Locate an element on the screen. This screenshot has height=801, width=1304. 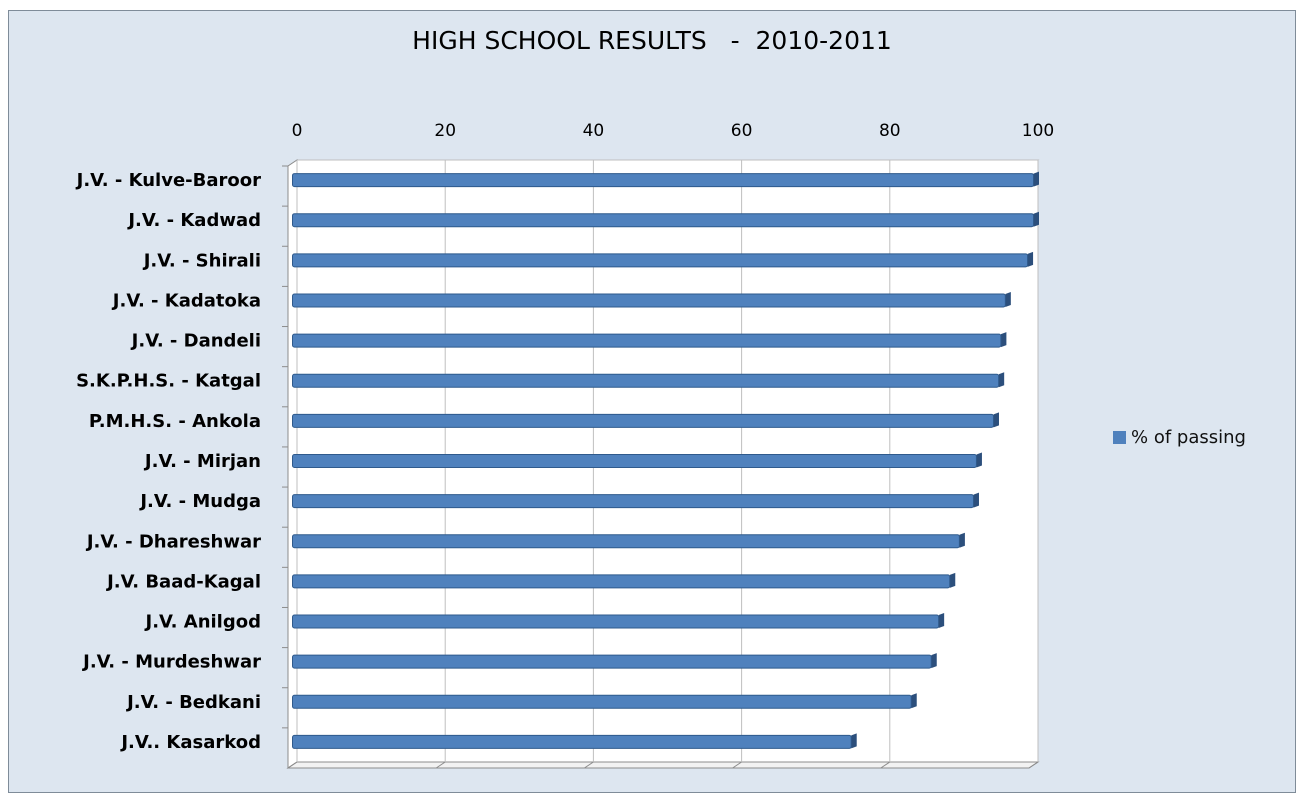
category-label: J.V. - Mirjan is located at coordinates (202, 461).